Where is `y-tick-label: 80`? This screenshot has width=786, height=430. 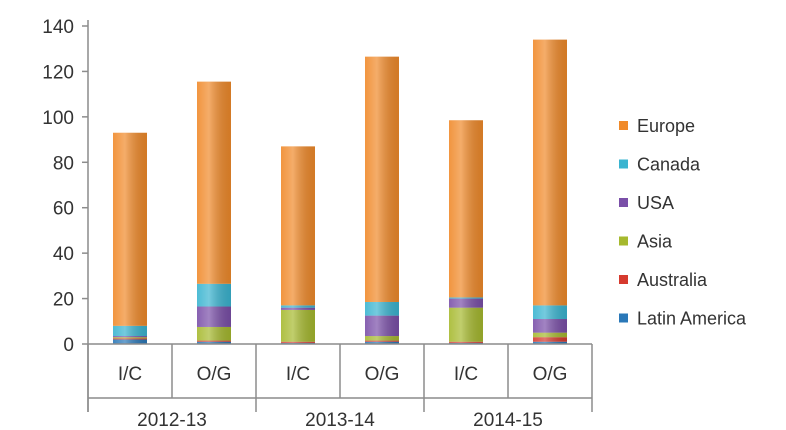 y-tick-label: 80 is located at coordinates (63, 163).